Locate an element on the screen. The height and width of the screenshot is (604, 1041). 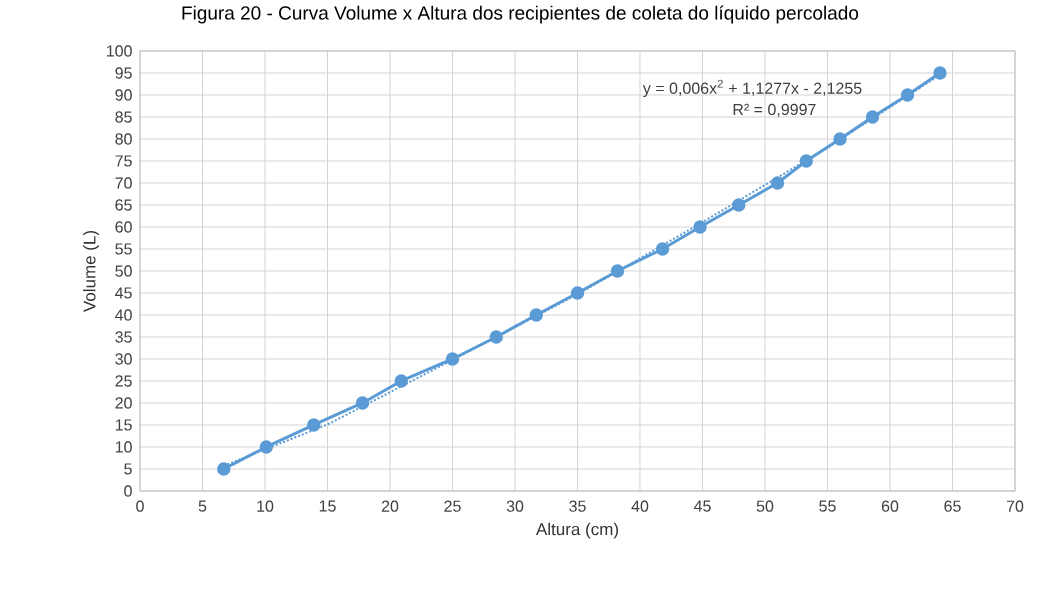
x-tick-label: 25 is located at coordinates (452, 506).